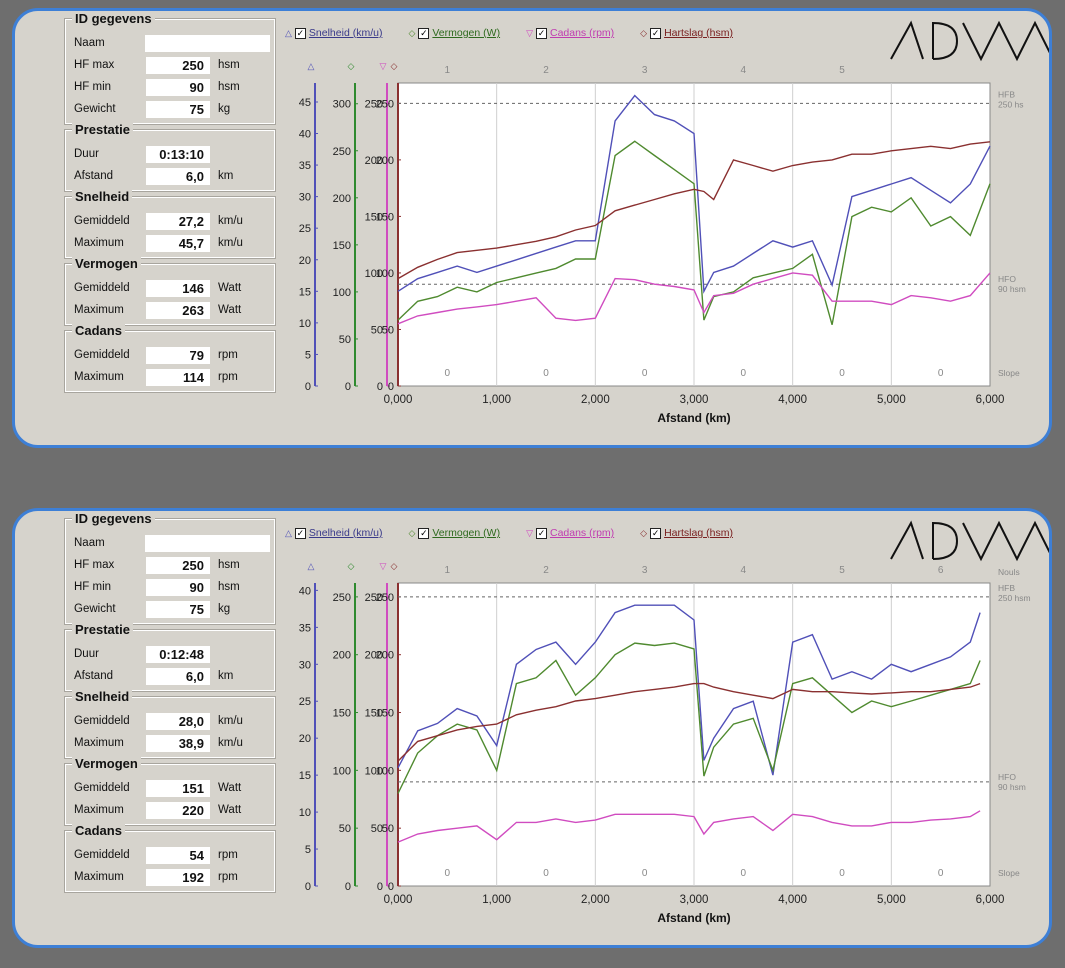 The height and width of the screenshot is (968, 1065). Describe the element at coordinates (305, 261) in the screenshot. I see `y-tick-label: 20` at that location.